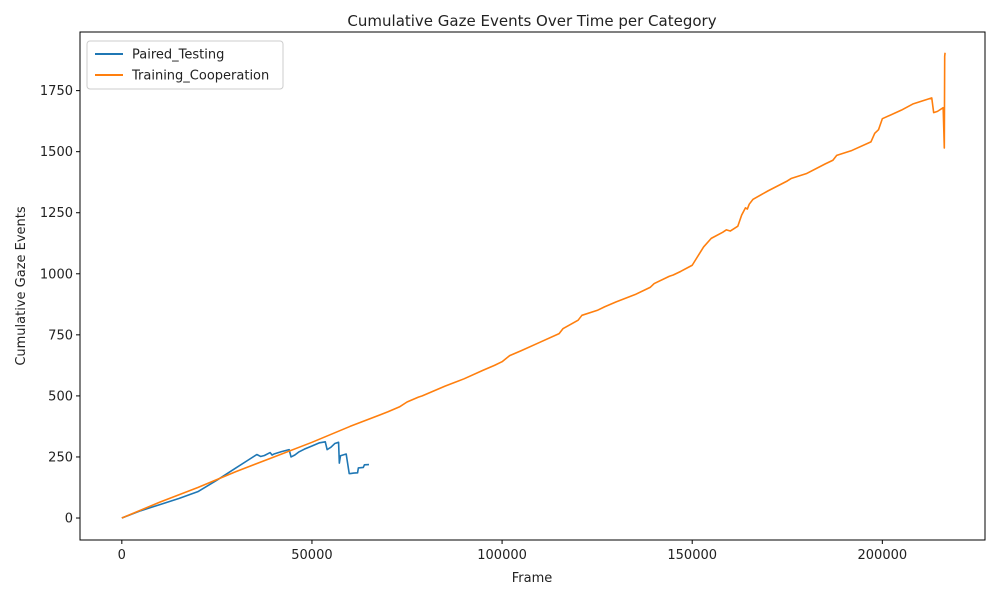 The width and height of the screenshot is (1000, 600). What do you see at coordinates (56, 213) in the screenshot?
I see `y-tick-label: 1250` at bounding box center [56, 213].